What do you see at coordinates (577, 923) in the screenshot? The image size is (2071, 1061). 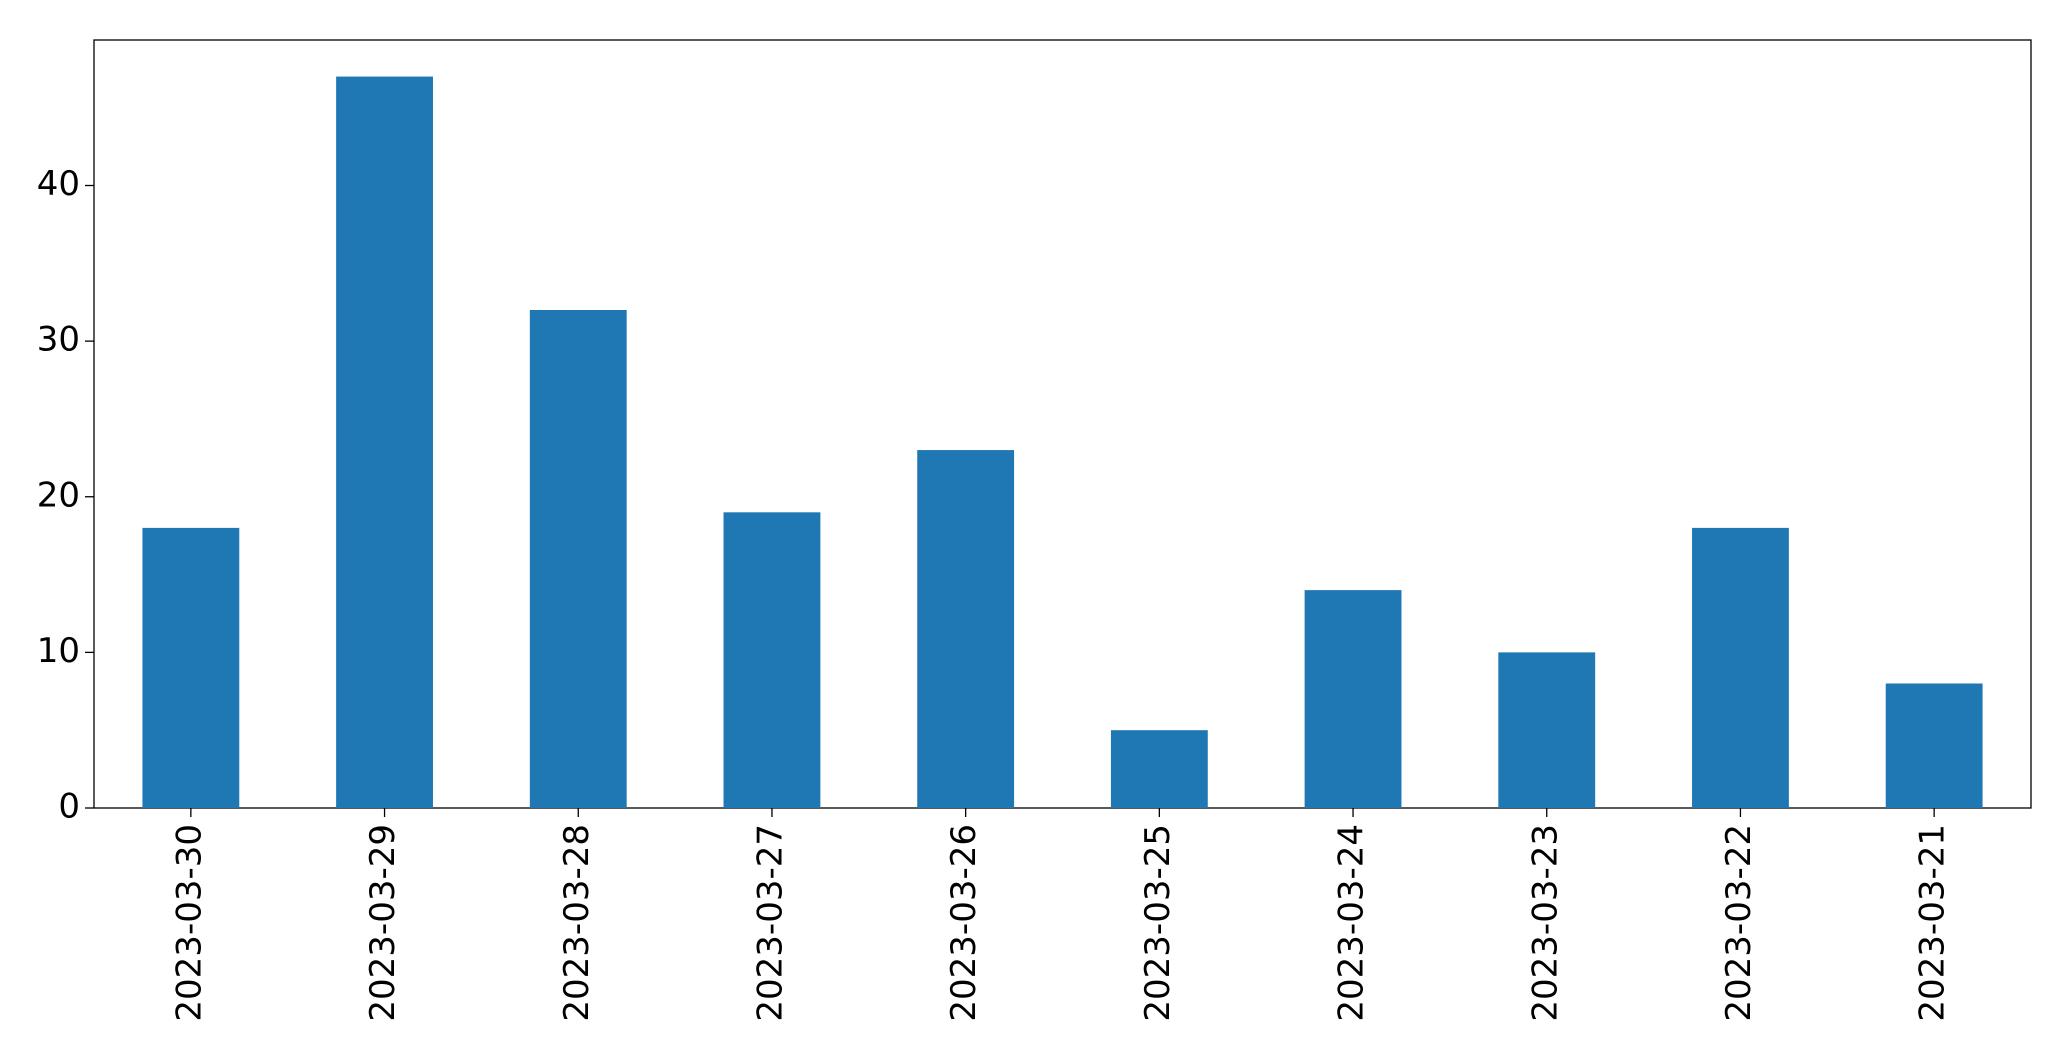 I see `x-tick-label: 2023-03-28` at bounding box center [577, 923].